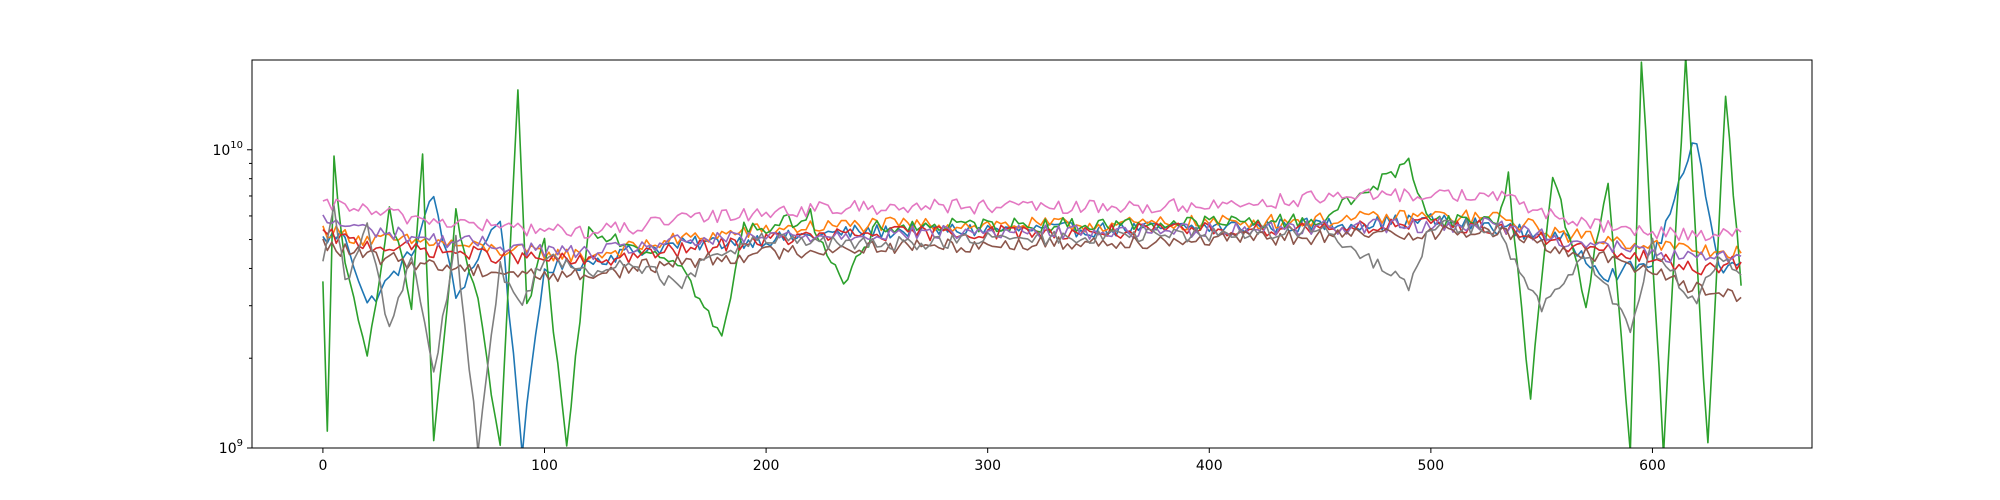  I want to click on x-tick-label: 300, so click(987, 466).